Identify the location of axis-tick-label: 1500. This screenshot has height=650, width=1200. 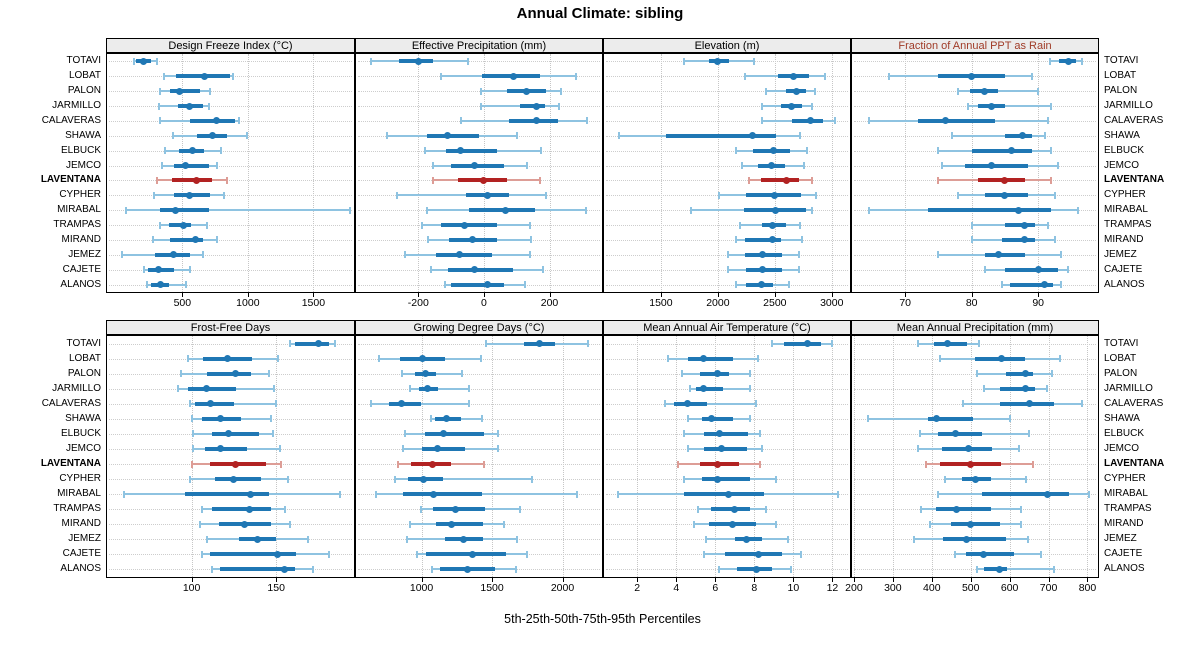
(313, 303).